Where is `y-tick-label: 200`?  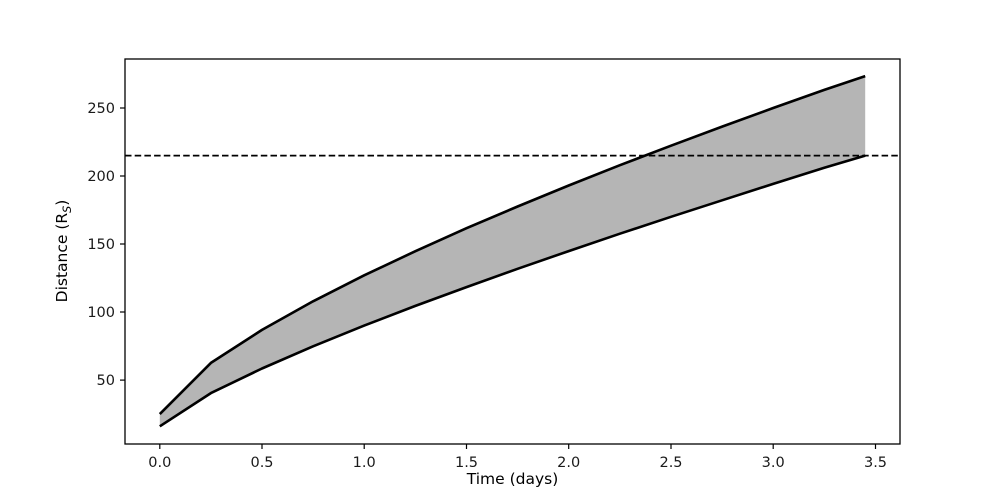
y-tick-label: 200 is located at coordinates (101, 177).